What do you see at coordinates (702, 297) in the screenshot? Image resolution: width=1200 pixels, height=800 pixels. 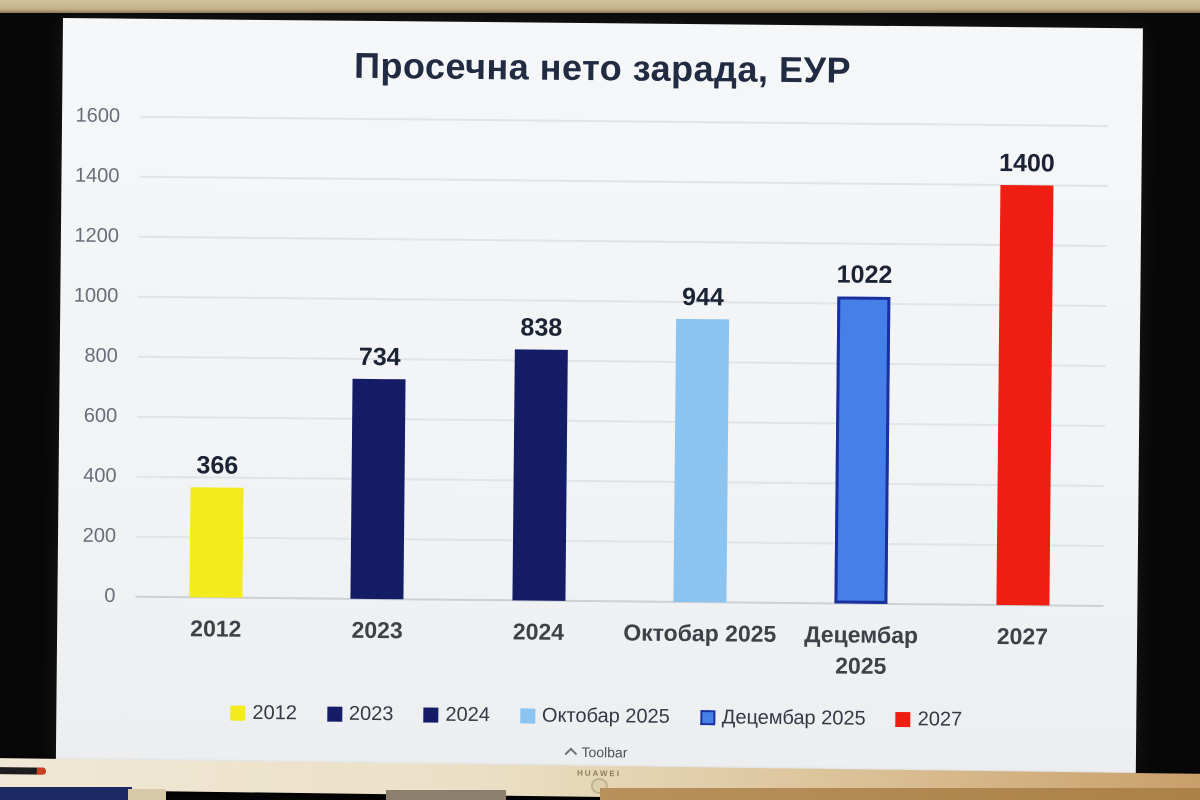 I see `bar-value-label: 944` at bounding box center [702, 297].